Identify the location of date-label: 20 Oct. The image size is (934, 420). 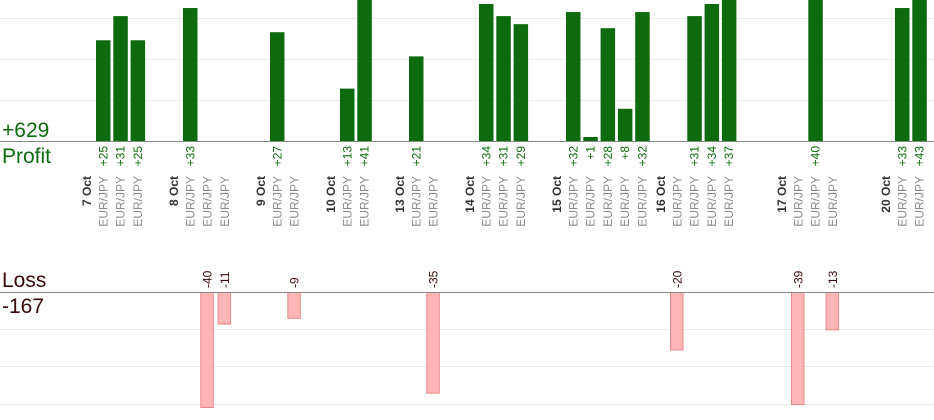
(886, 194).